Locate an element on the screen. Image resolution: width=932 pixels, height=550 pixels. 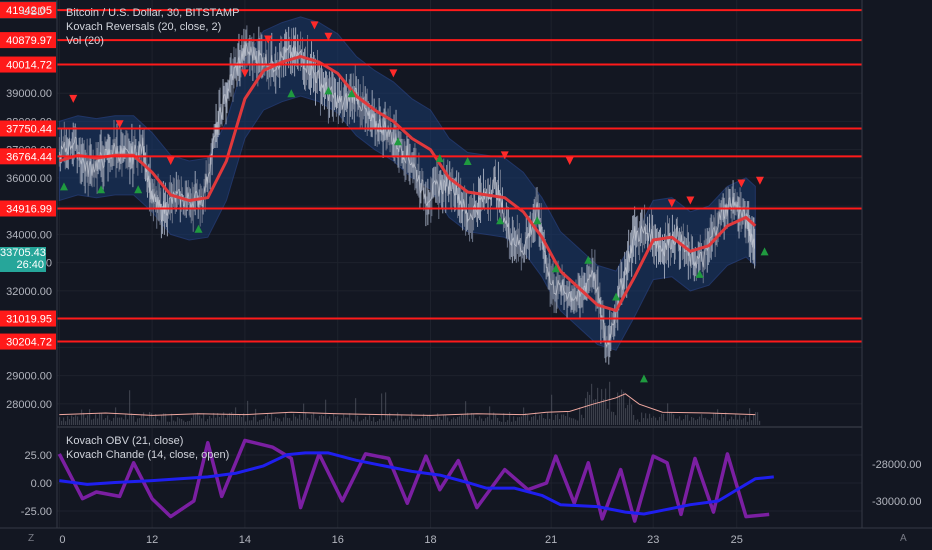
level-tag-label: 41942.05 is located at coordinates (29, 11).